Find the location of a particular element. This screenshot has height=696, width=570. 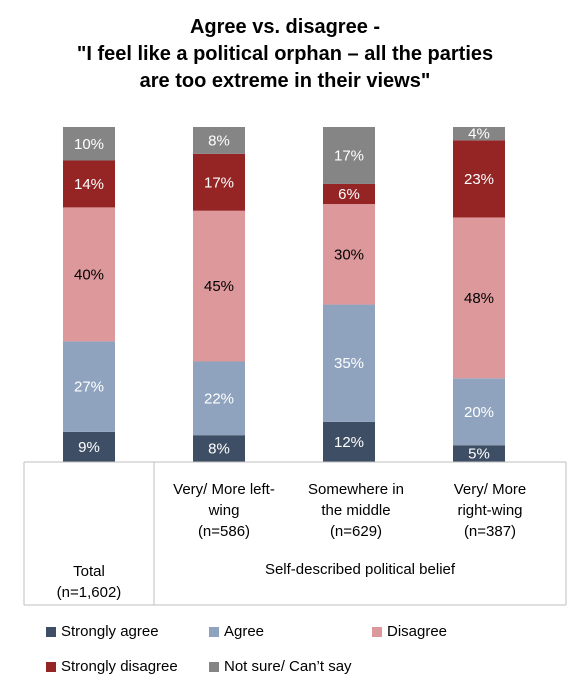

legend-swatch-agree is located at coordinates (214, 631).